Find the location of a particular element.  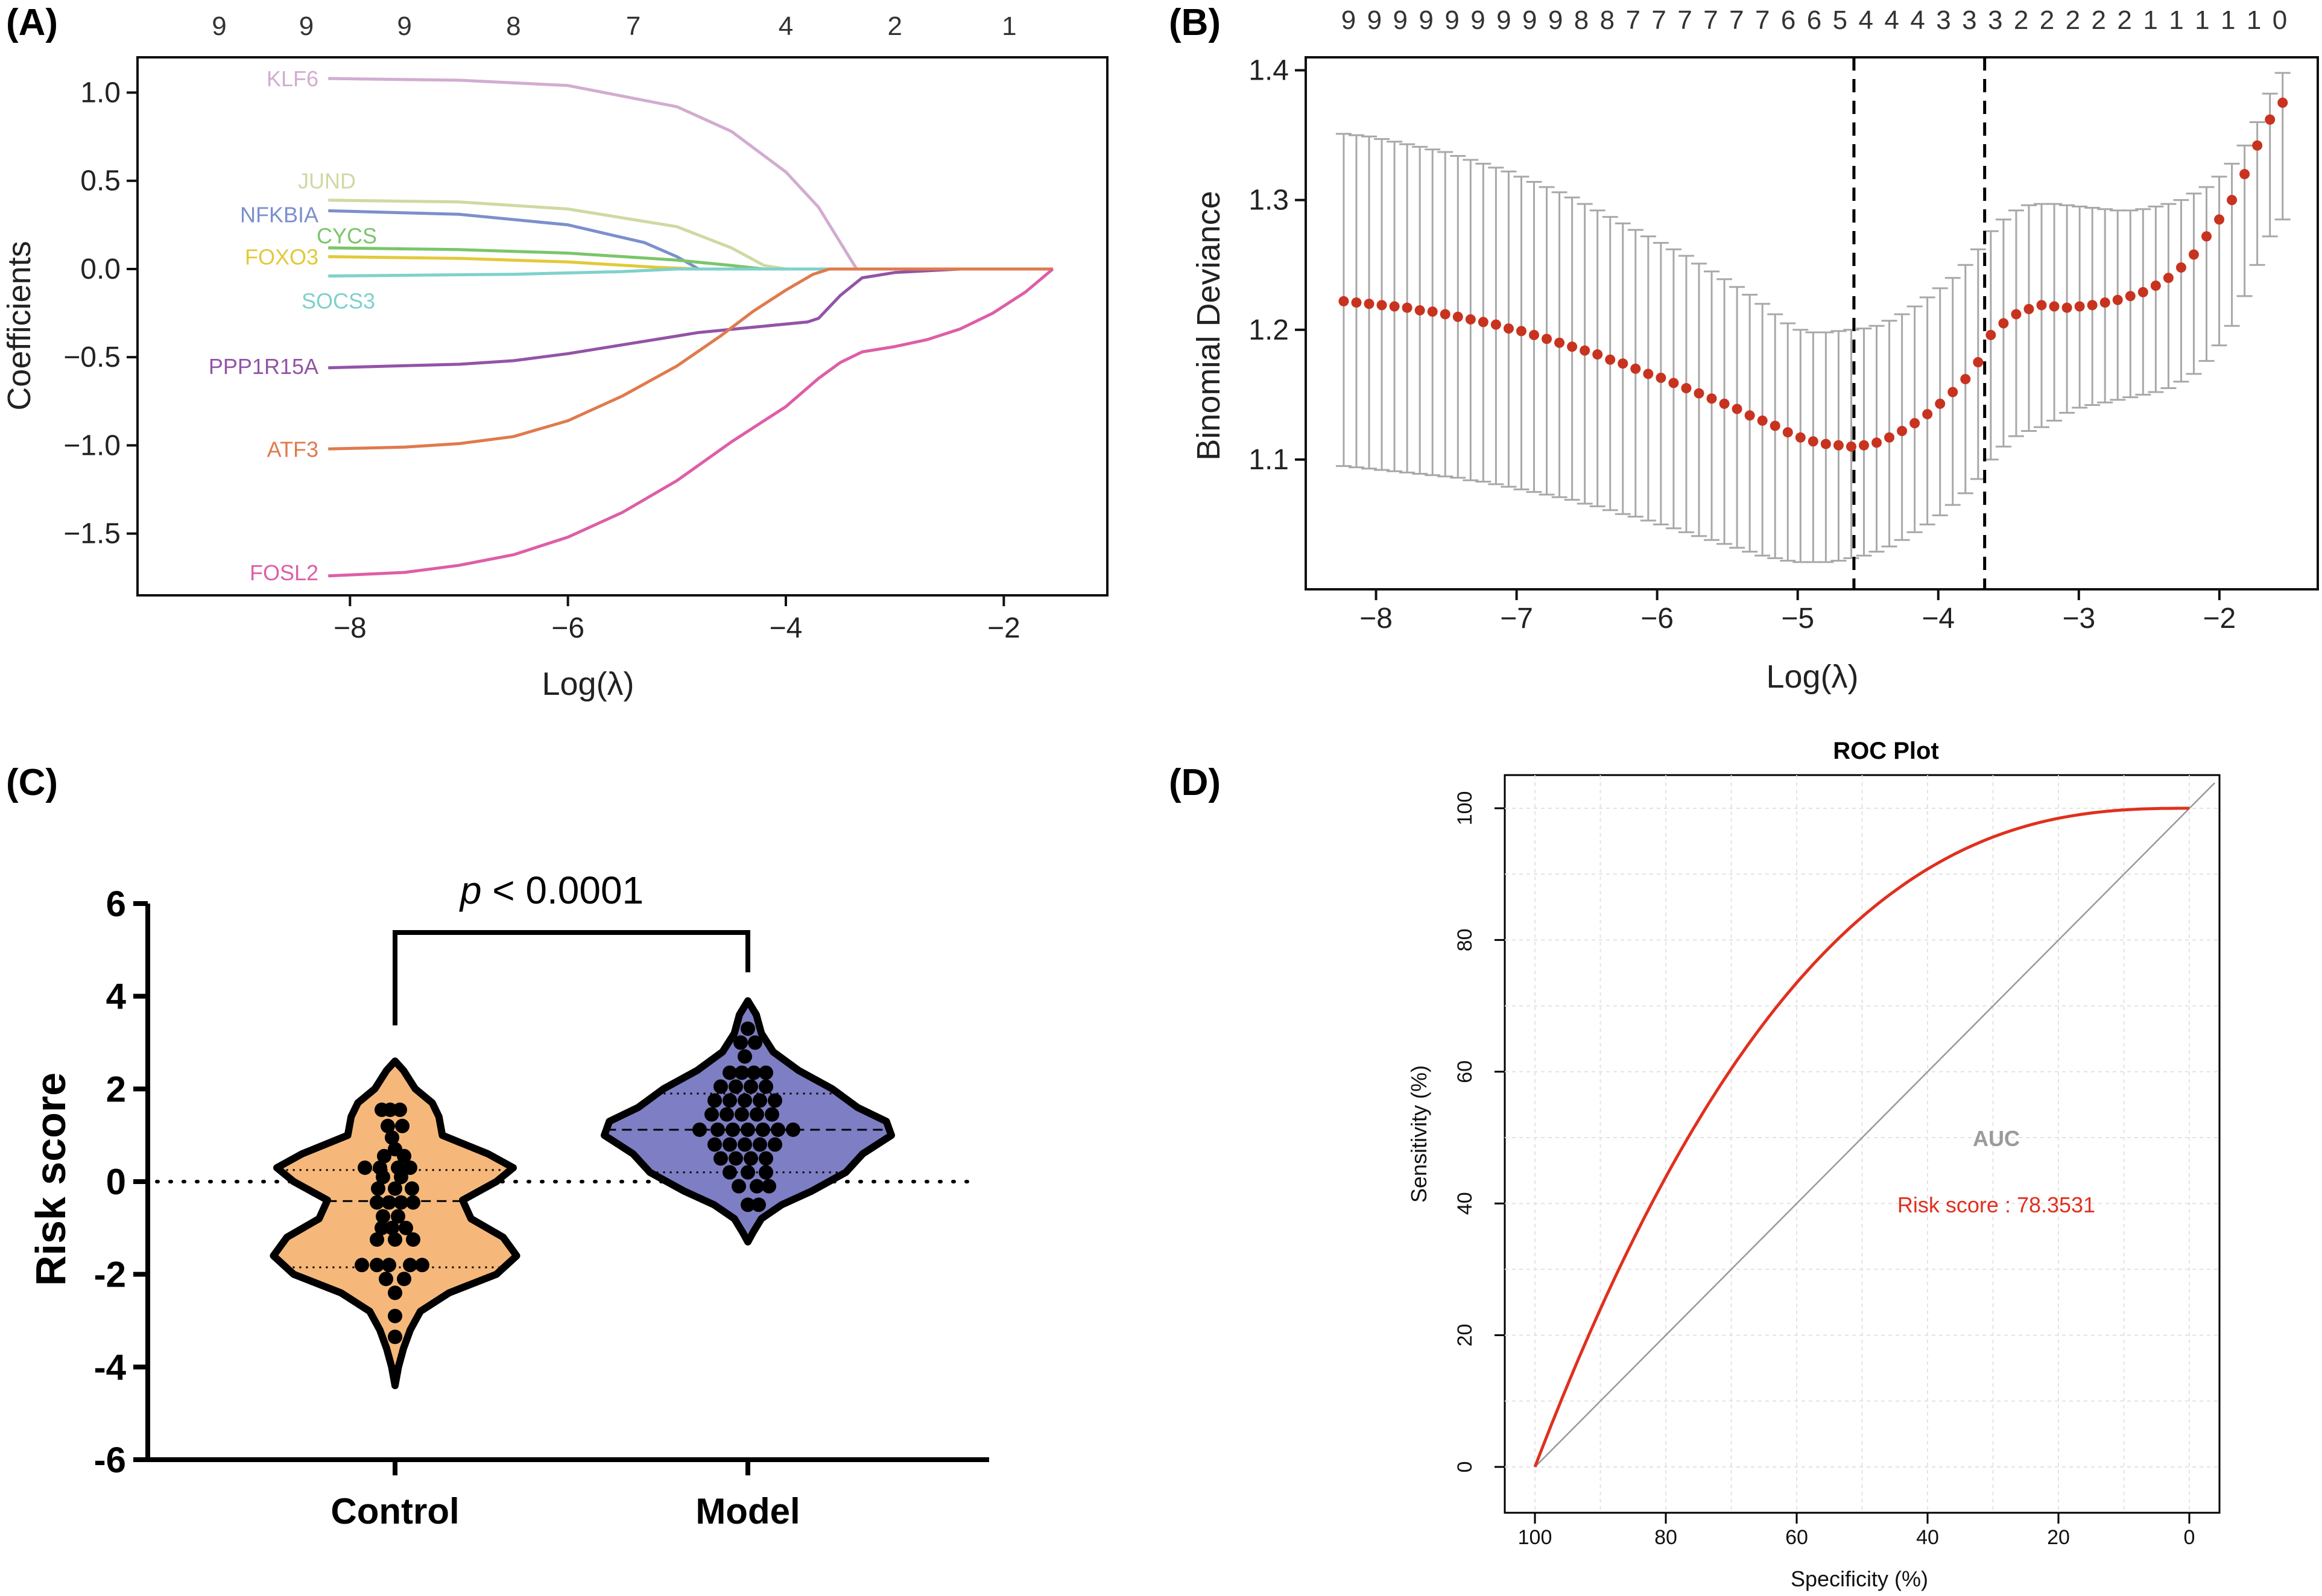

panel-a-top-tick-label: 1 is located at coordinates (1009, 26).